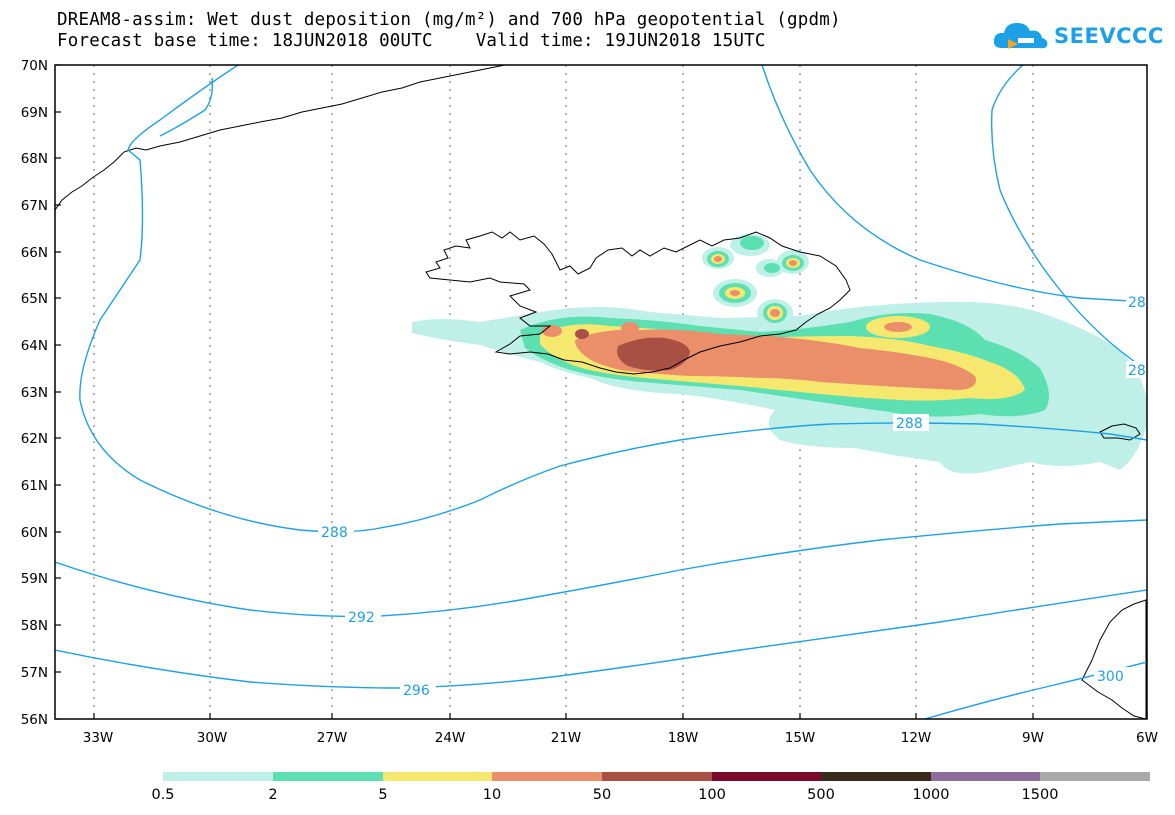  I want to click on iceland-coastline, so click(638, 303).